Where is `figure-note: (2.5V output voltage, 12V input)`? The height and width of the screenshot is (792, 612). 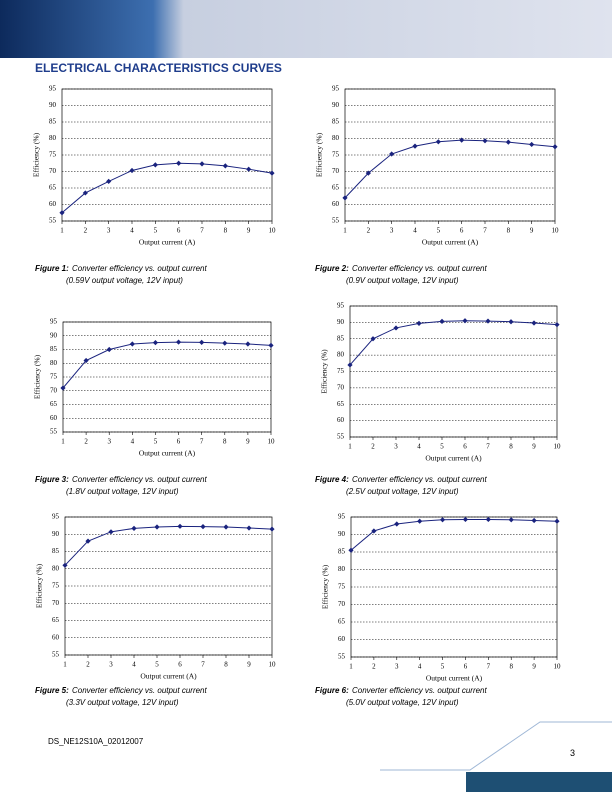
figure-note: (2.5V output voltage, 12V input) is located at coordinates (402, 491).